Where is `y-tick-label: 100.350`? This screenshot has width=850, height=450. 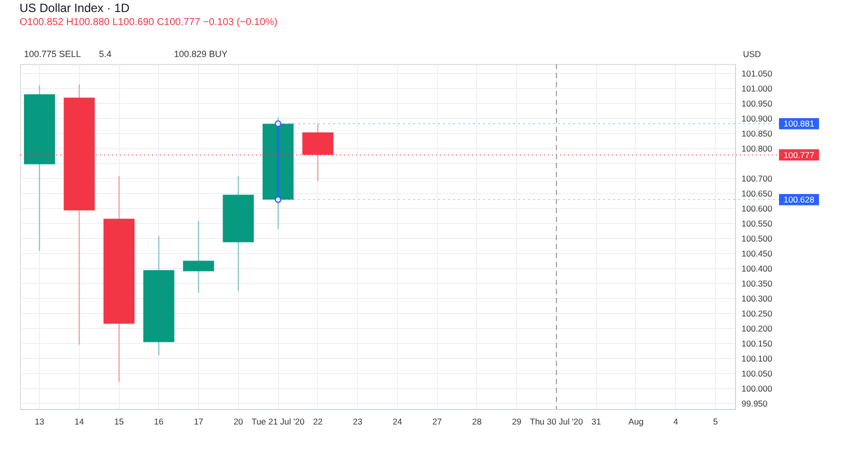
y-tick-label: 100.350 is located at coordinates (757, 283).